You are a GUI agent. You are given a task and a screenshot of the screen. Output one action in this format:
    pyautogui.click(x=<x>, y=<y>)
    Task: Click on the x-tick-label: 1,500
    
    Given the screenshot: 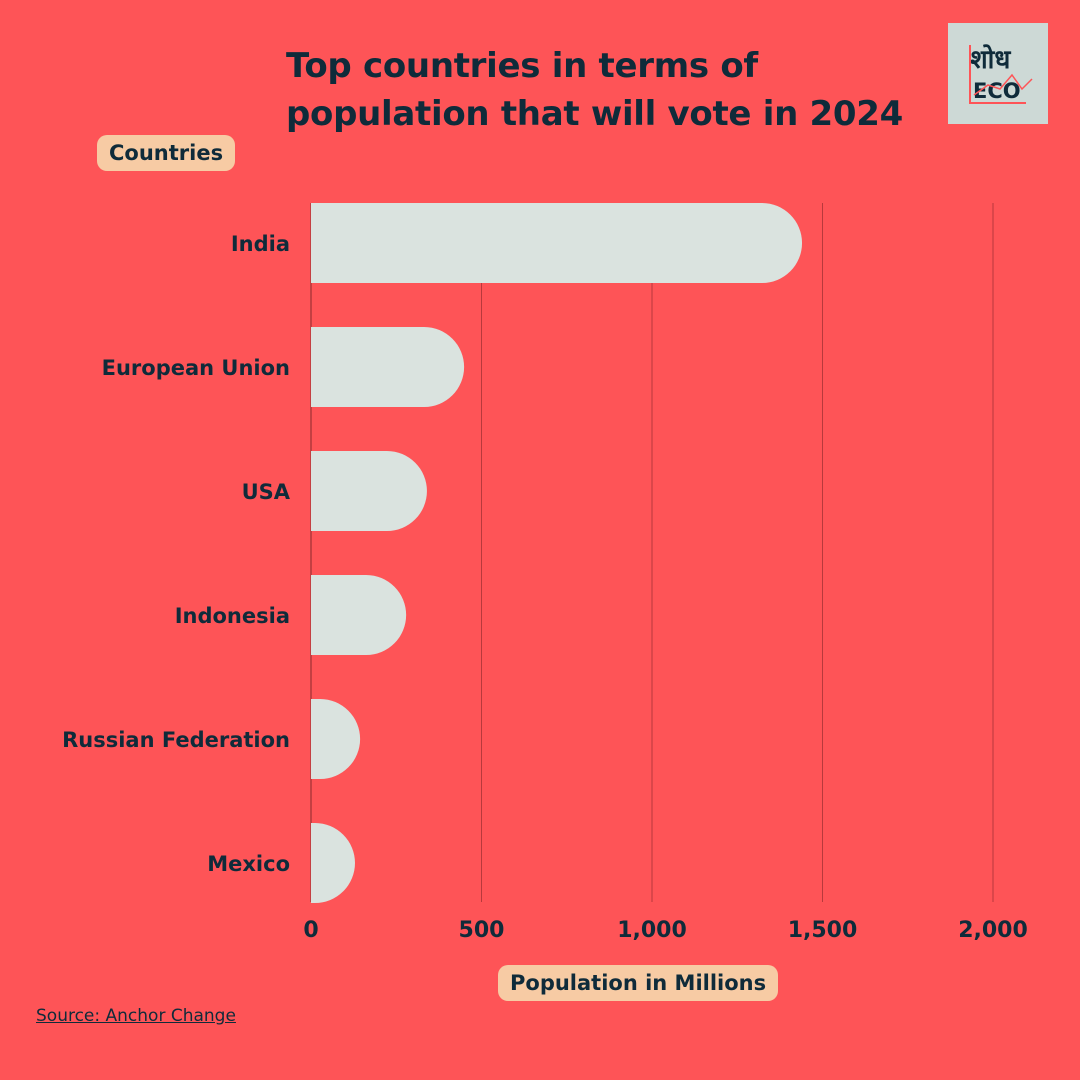 What is the action you would take?
    pyautogui.click(x=823, y=930)
    